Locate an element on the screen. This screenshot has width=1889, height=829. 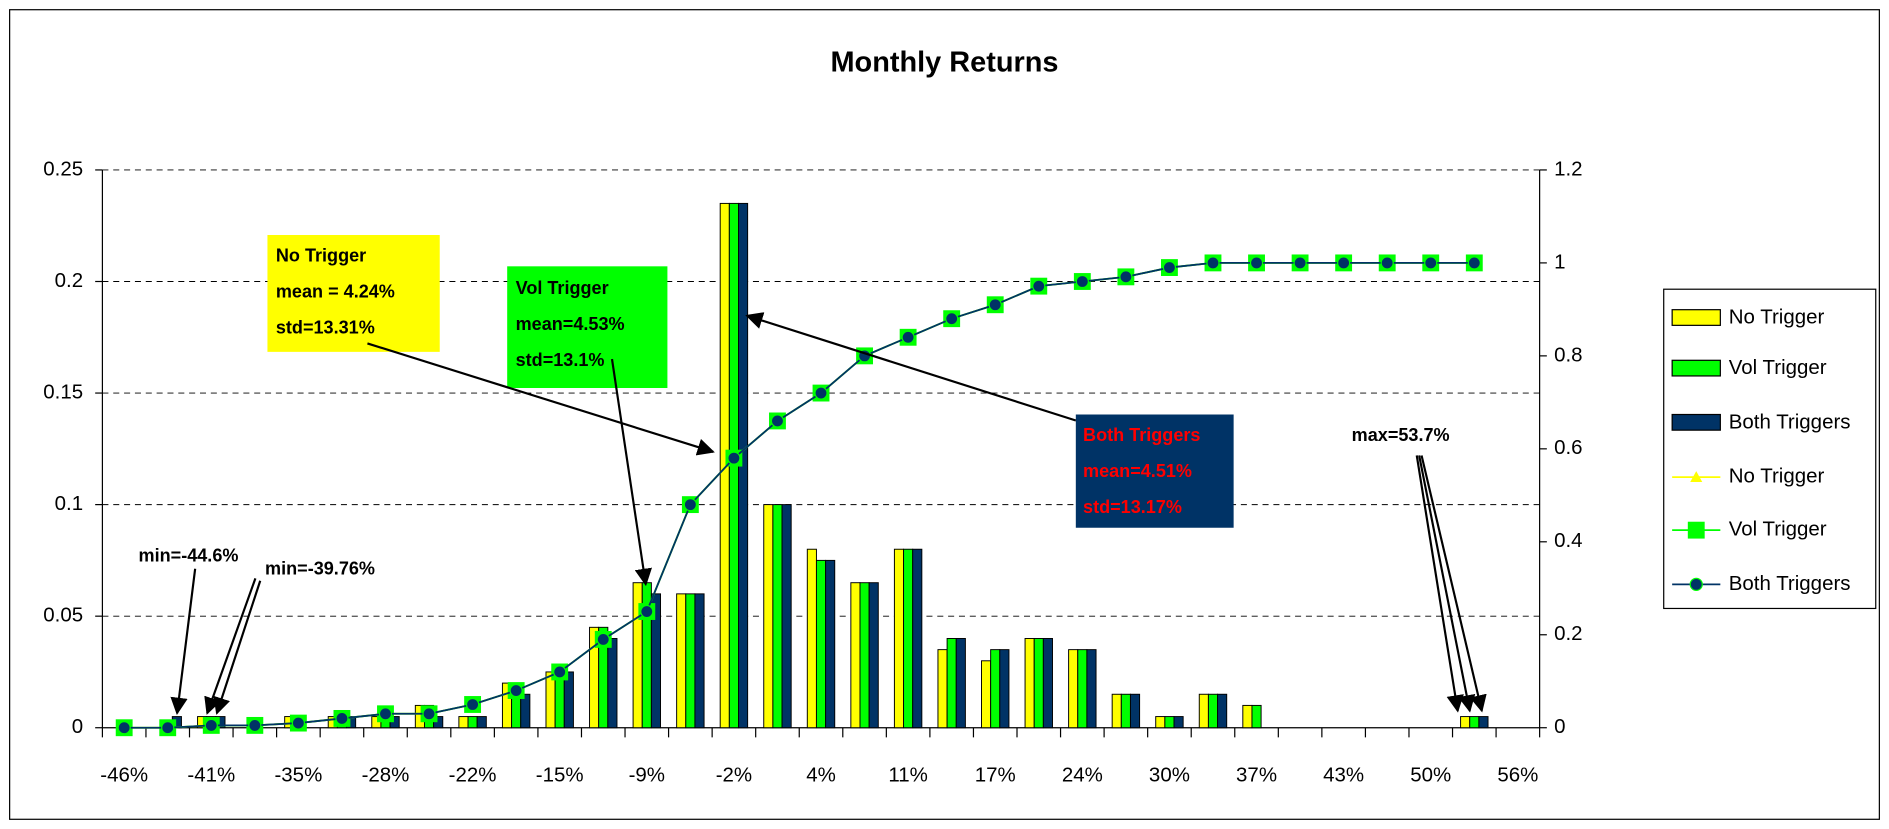
y2-tick-label: 1.2 is located at coordinates (1568, 168).